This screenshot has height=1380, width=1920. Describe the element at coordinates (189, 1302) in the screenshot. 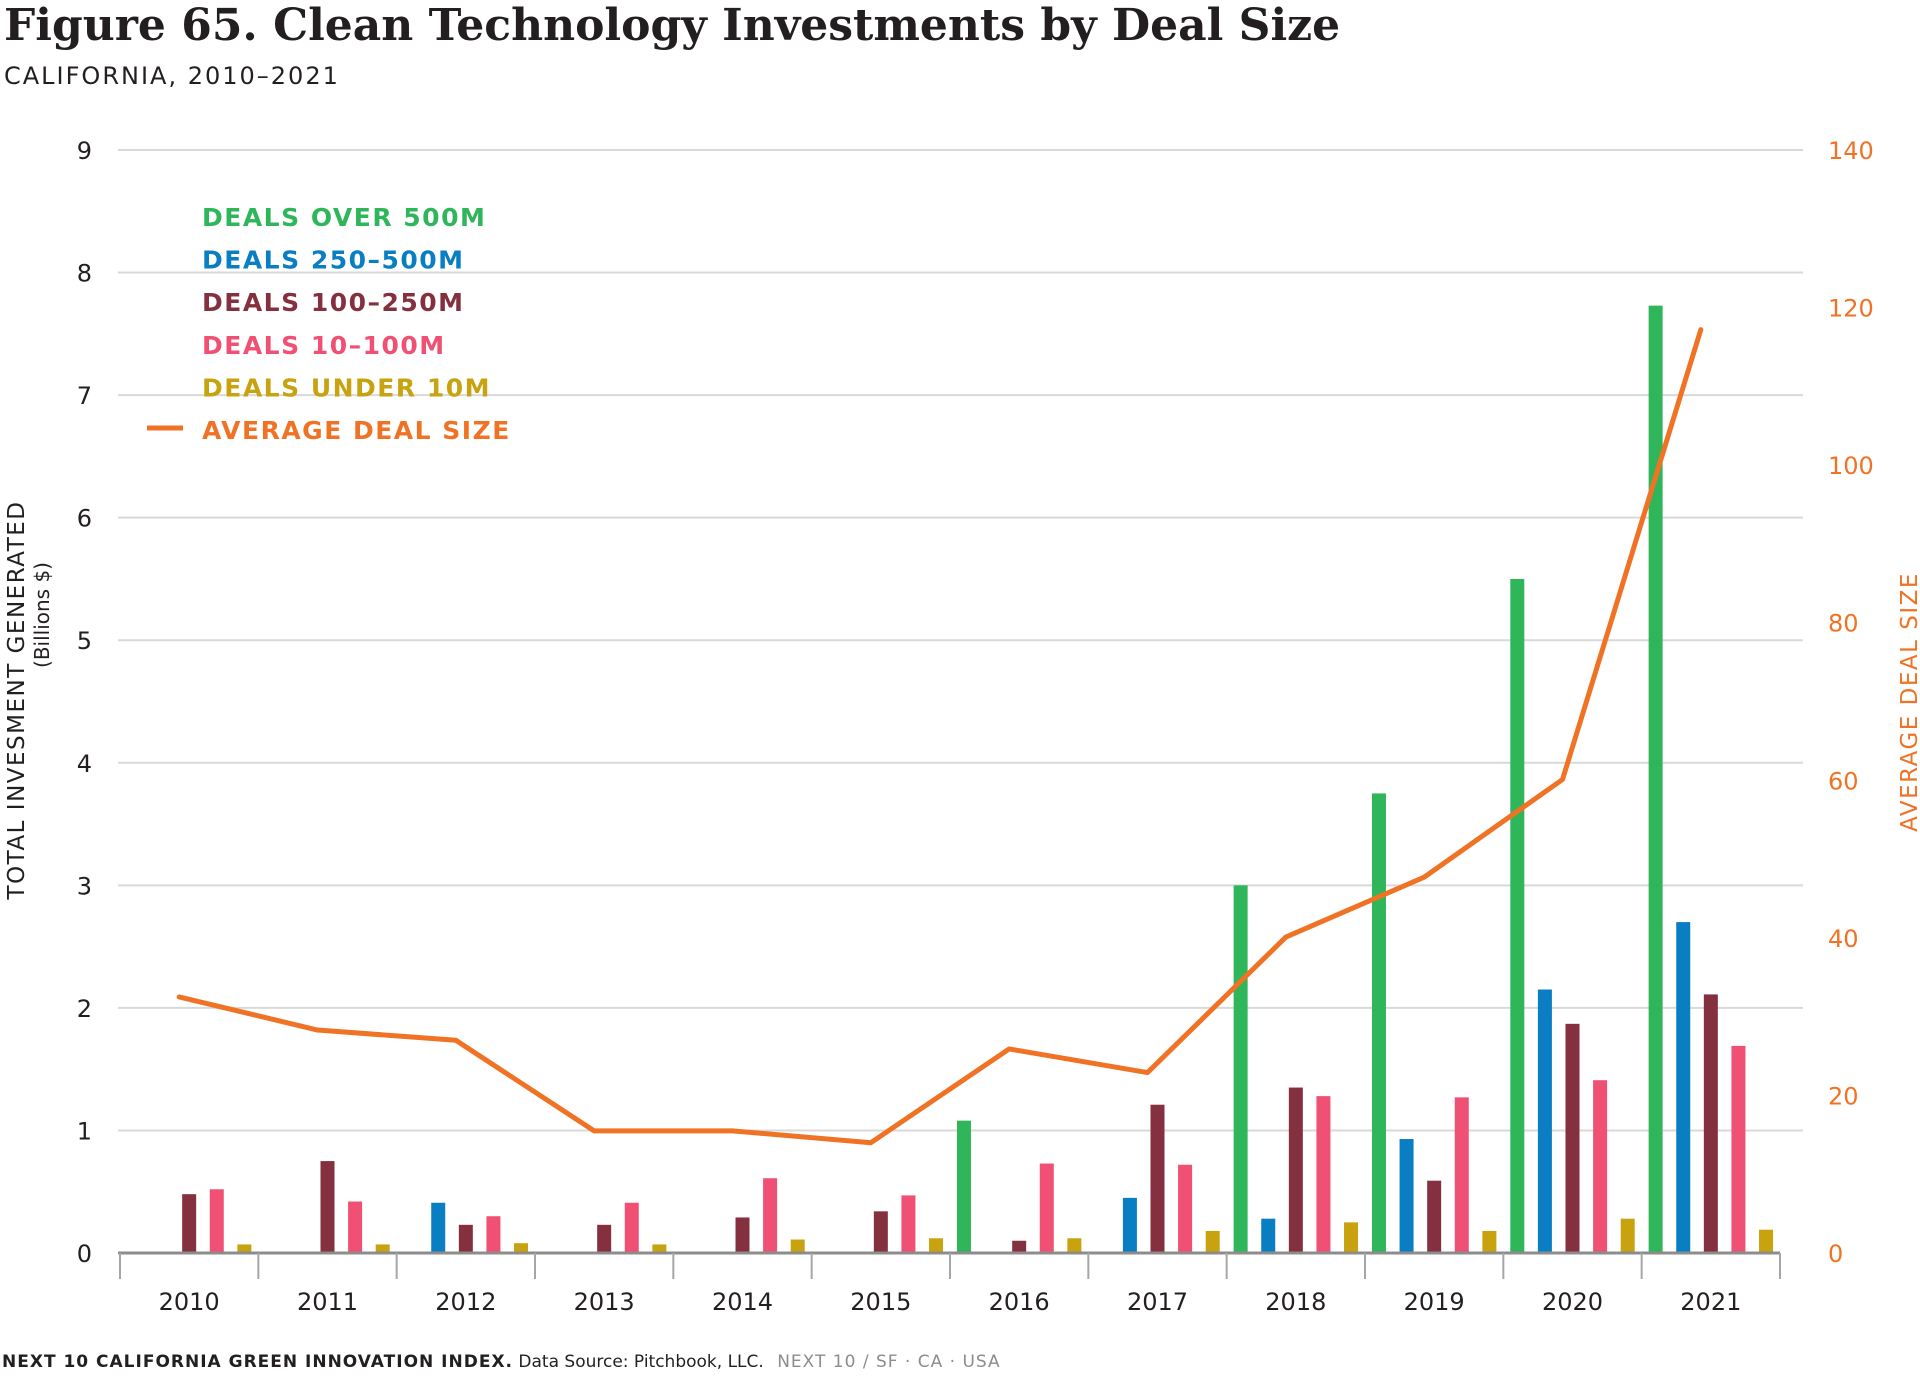

I see `x-tick-label: 2010` at that location.